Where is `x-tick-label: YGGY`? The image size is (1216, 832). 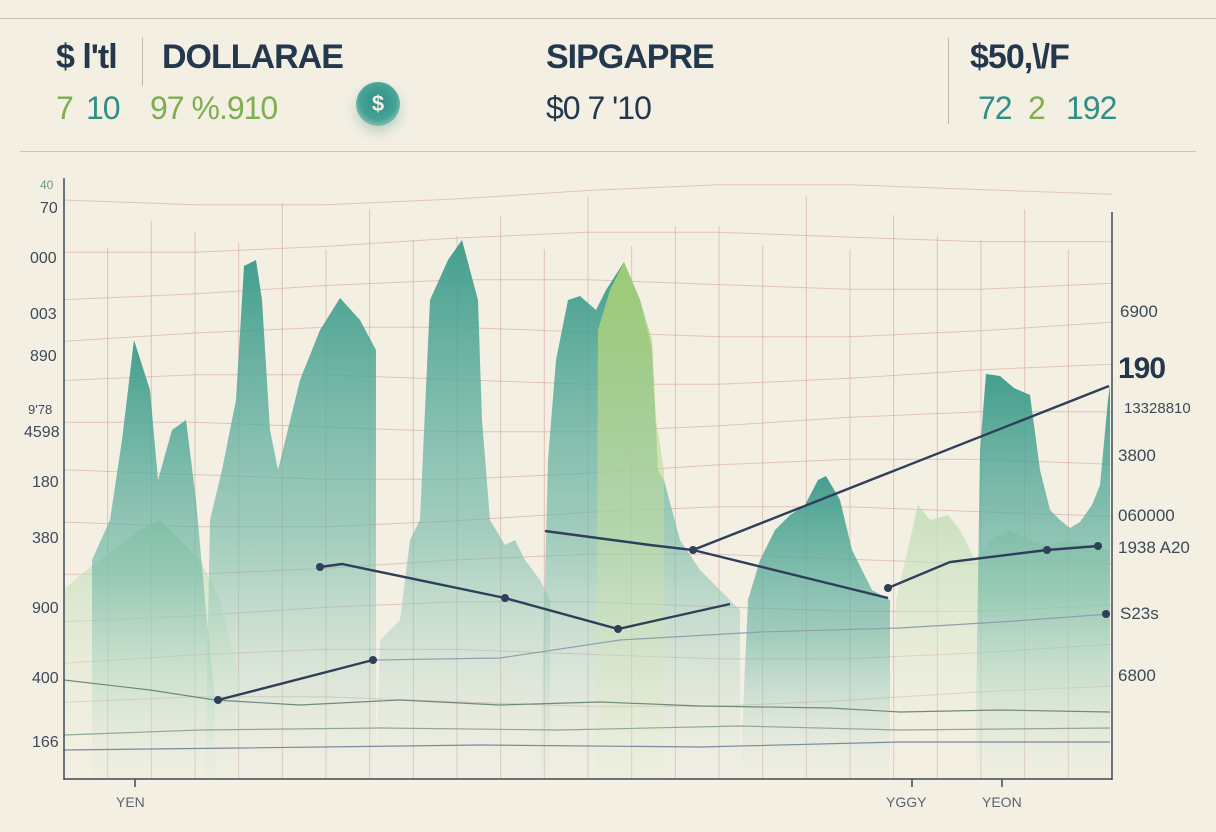
x-tick-label: YGGY is located at coordinates (906, 802).